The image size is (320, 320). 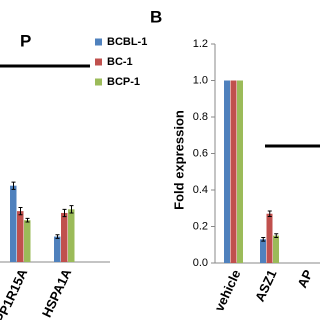 What do you see at coordinates (127, 42) in the screenshot?
I see `legend-label: BCBL-1` at bounding box center [127, 42].